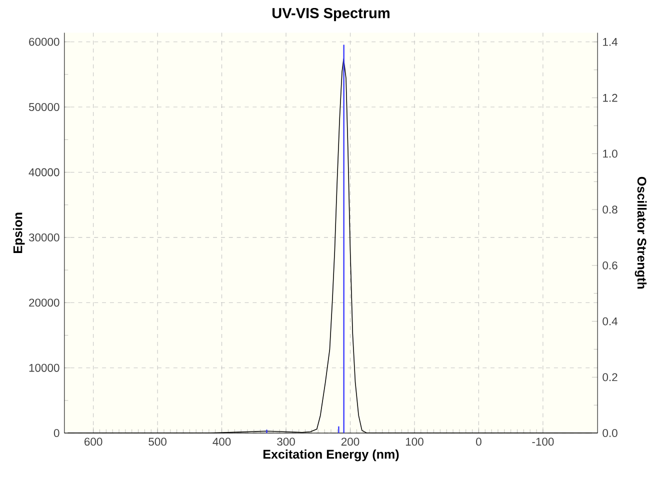  Describe the element at coordinates (610, 321) in the screenshot. I see `y2-tick-label: 0.4` at that location.